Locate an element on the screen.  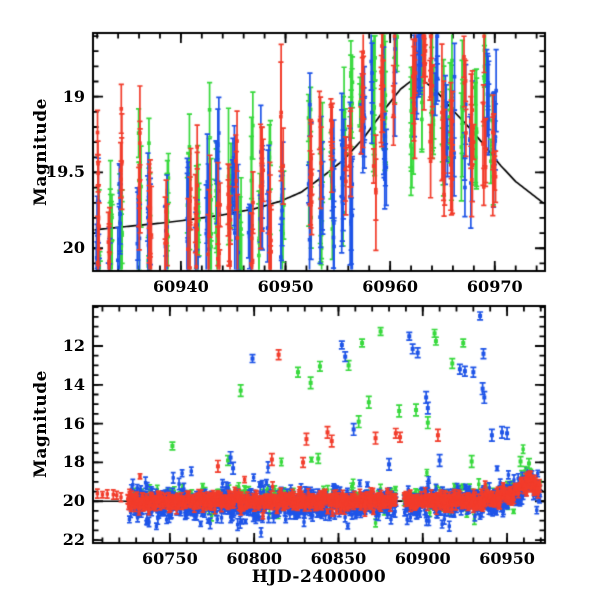
y-tick-label: 16 is located at coordinates (73, 423).